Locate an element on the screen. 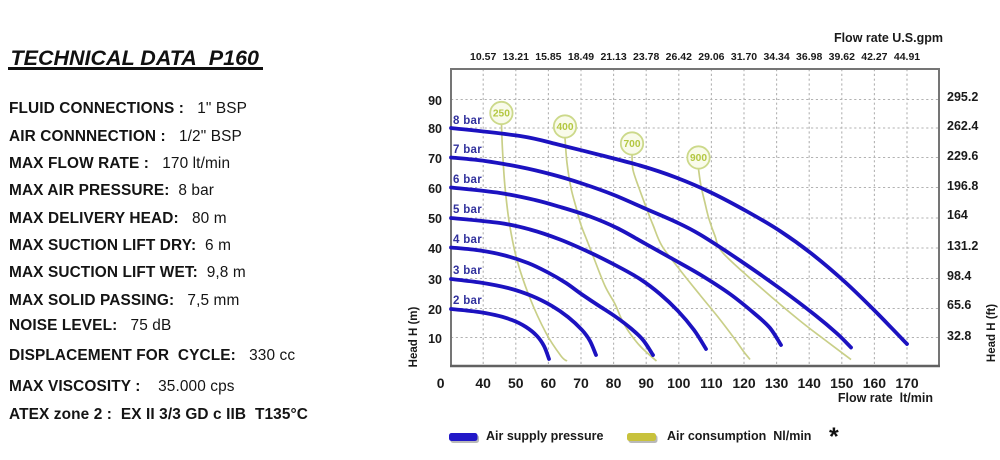 This screenshot has height=460, width=1000. svg-text: 900 is located at coordinates (698, 158).